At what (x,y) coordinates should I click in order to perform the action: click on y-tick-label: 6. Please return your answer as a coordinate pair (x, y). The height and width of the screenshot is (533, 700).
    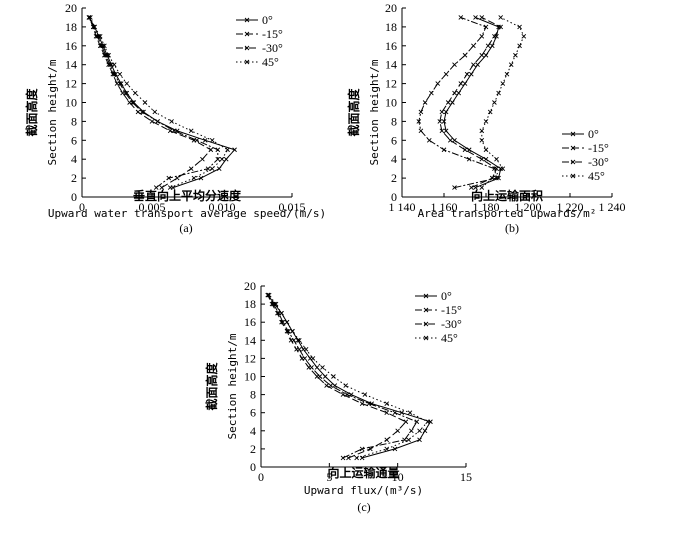
    Looking at the image, I should click on (74, 140).